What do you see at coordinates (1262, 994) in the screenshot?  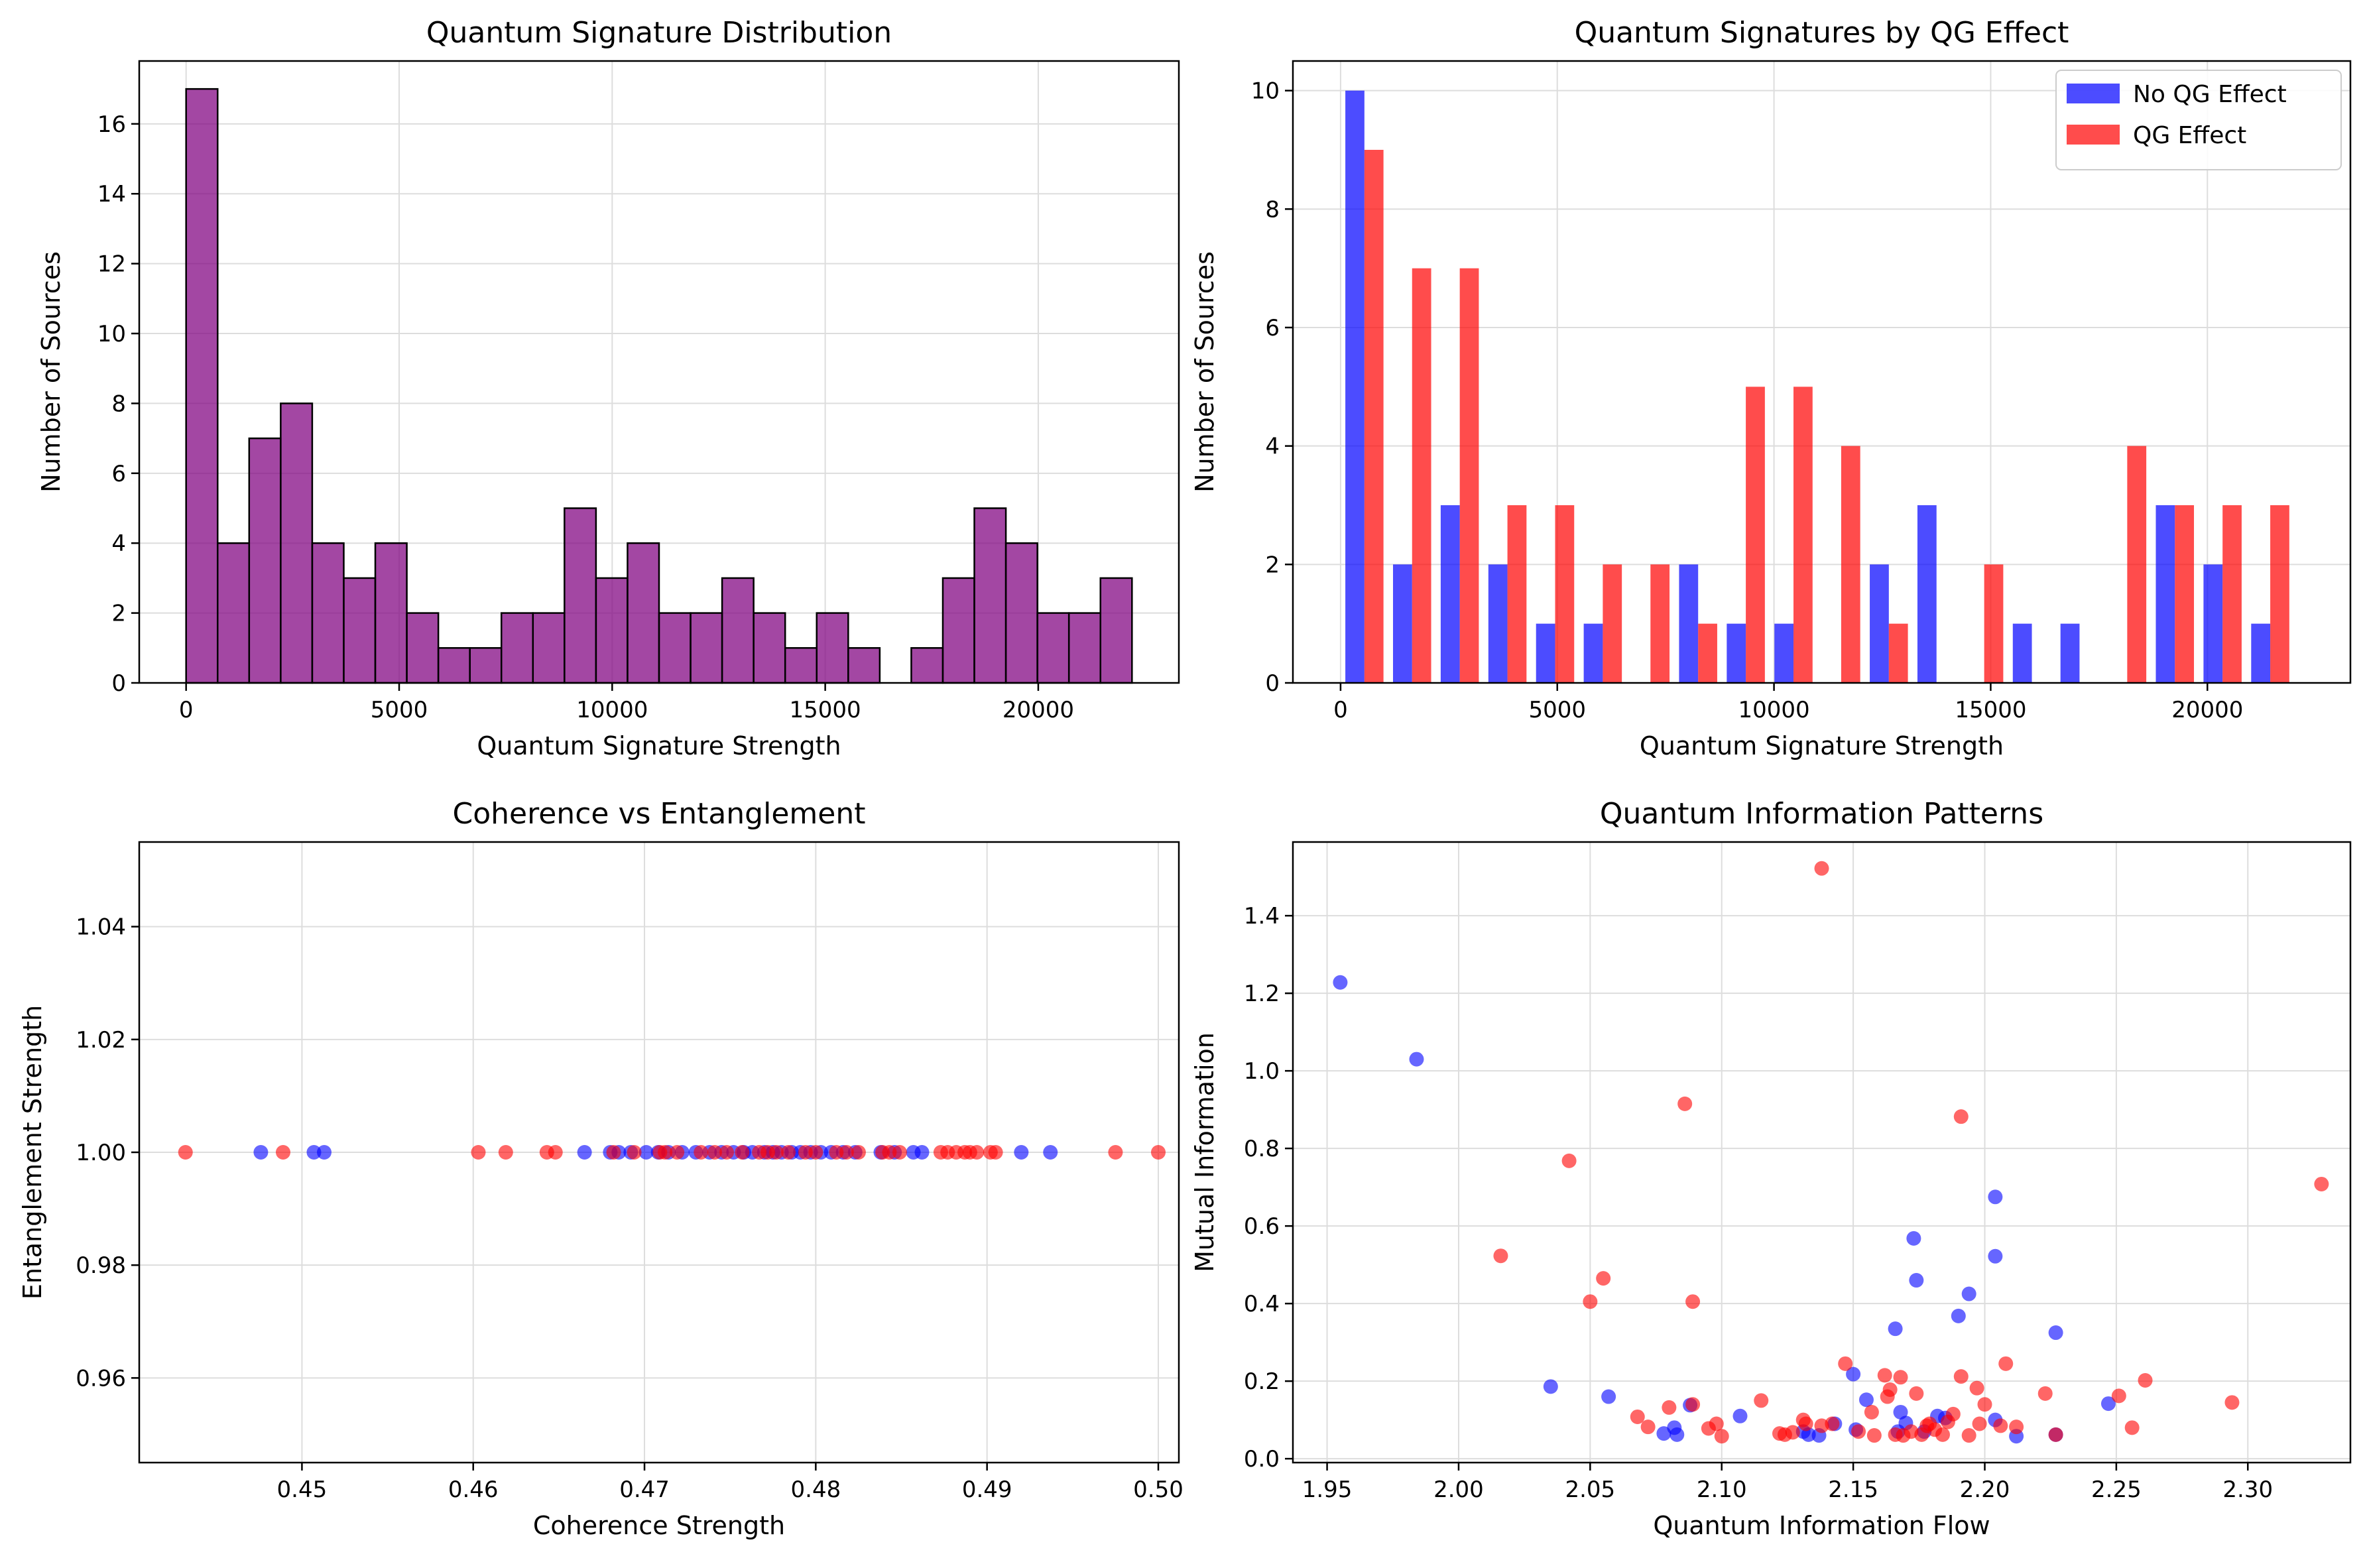 I see `y-tick-label: 1.2` at bounding box center [1262, 994].